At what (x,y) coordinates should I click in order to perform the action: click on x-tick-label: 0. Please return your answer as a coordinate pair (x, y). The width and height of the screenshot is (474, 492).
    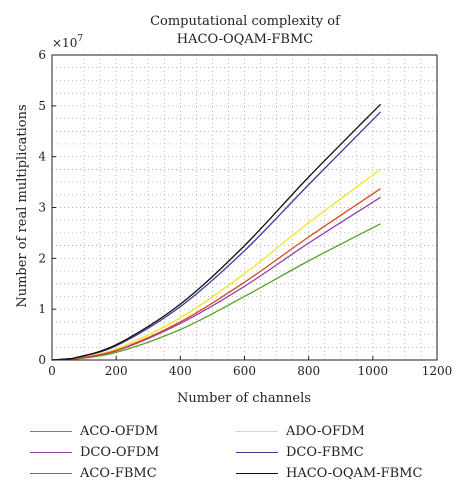
    Looking at the image, I should click on (52, 371).